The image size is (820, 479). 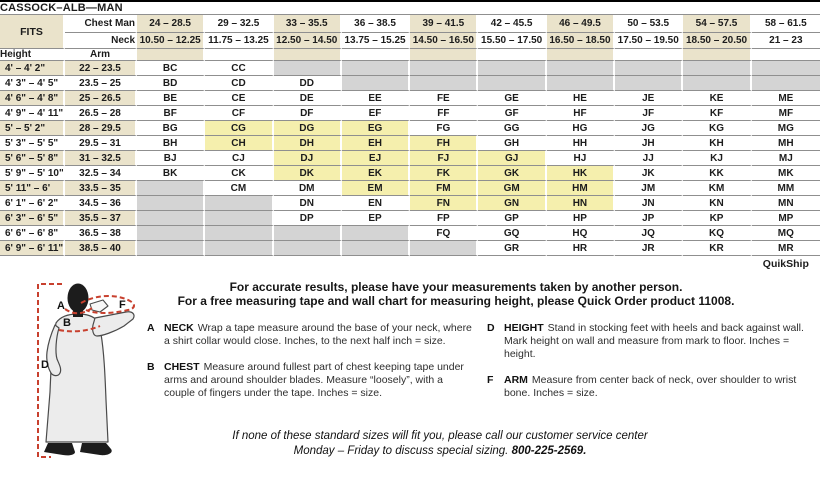 What do you see at coordinates (32, 83) in the screenshot?
I see `height-range-cell: 4' 3" – 4' 5"` at bounding box center [32, 83].